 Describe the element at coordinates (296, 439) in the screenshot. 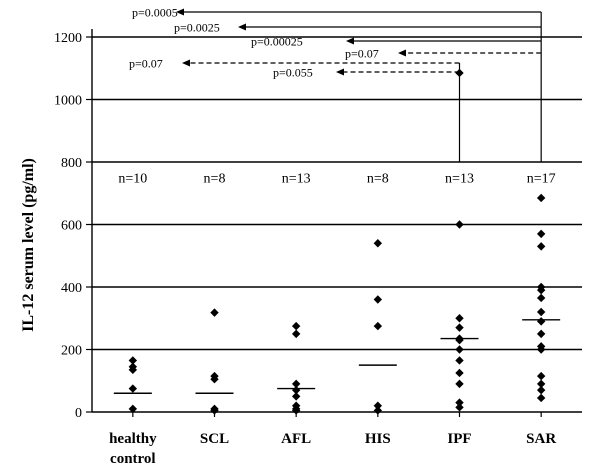

I see `category-label: AFL` at that location.